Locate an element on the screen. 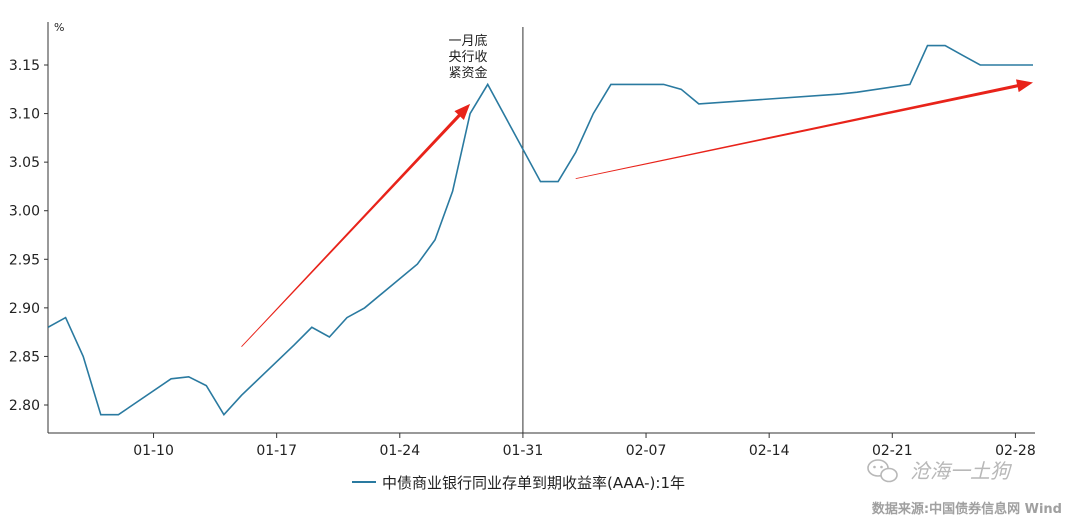  x-tick-label: 02-21 is located at coordinates (892, 451).